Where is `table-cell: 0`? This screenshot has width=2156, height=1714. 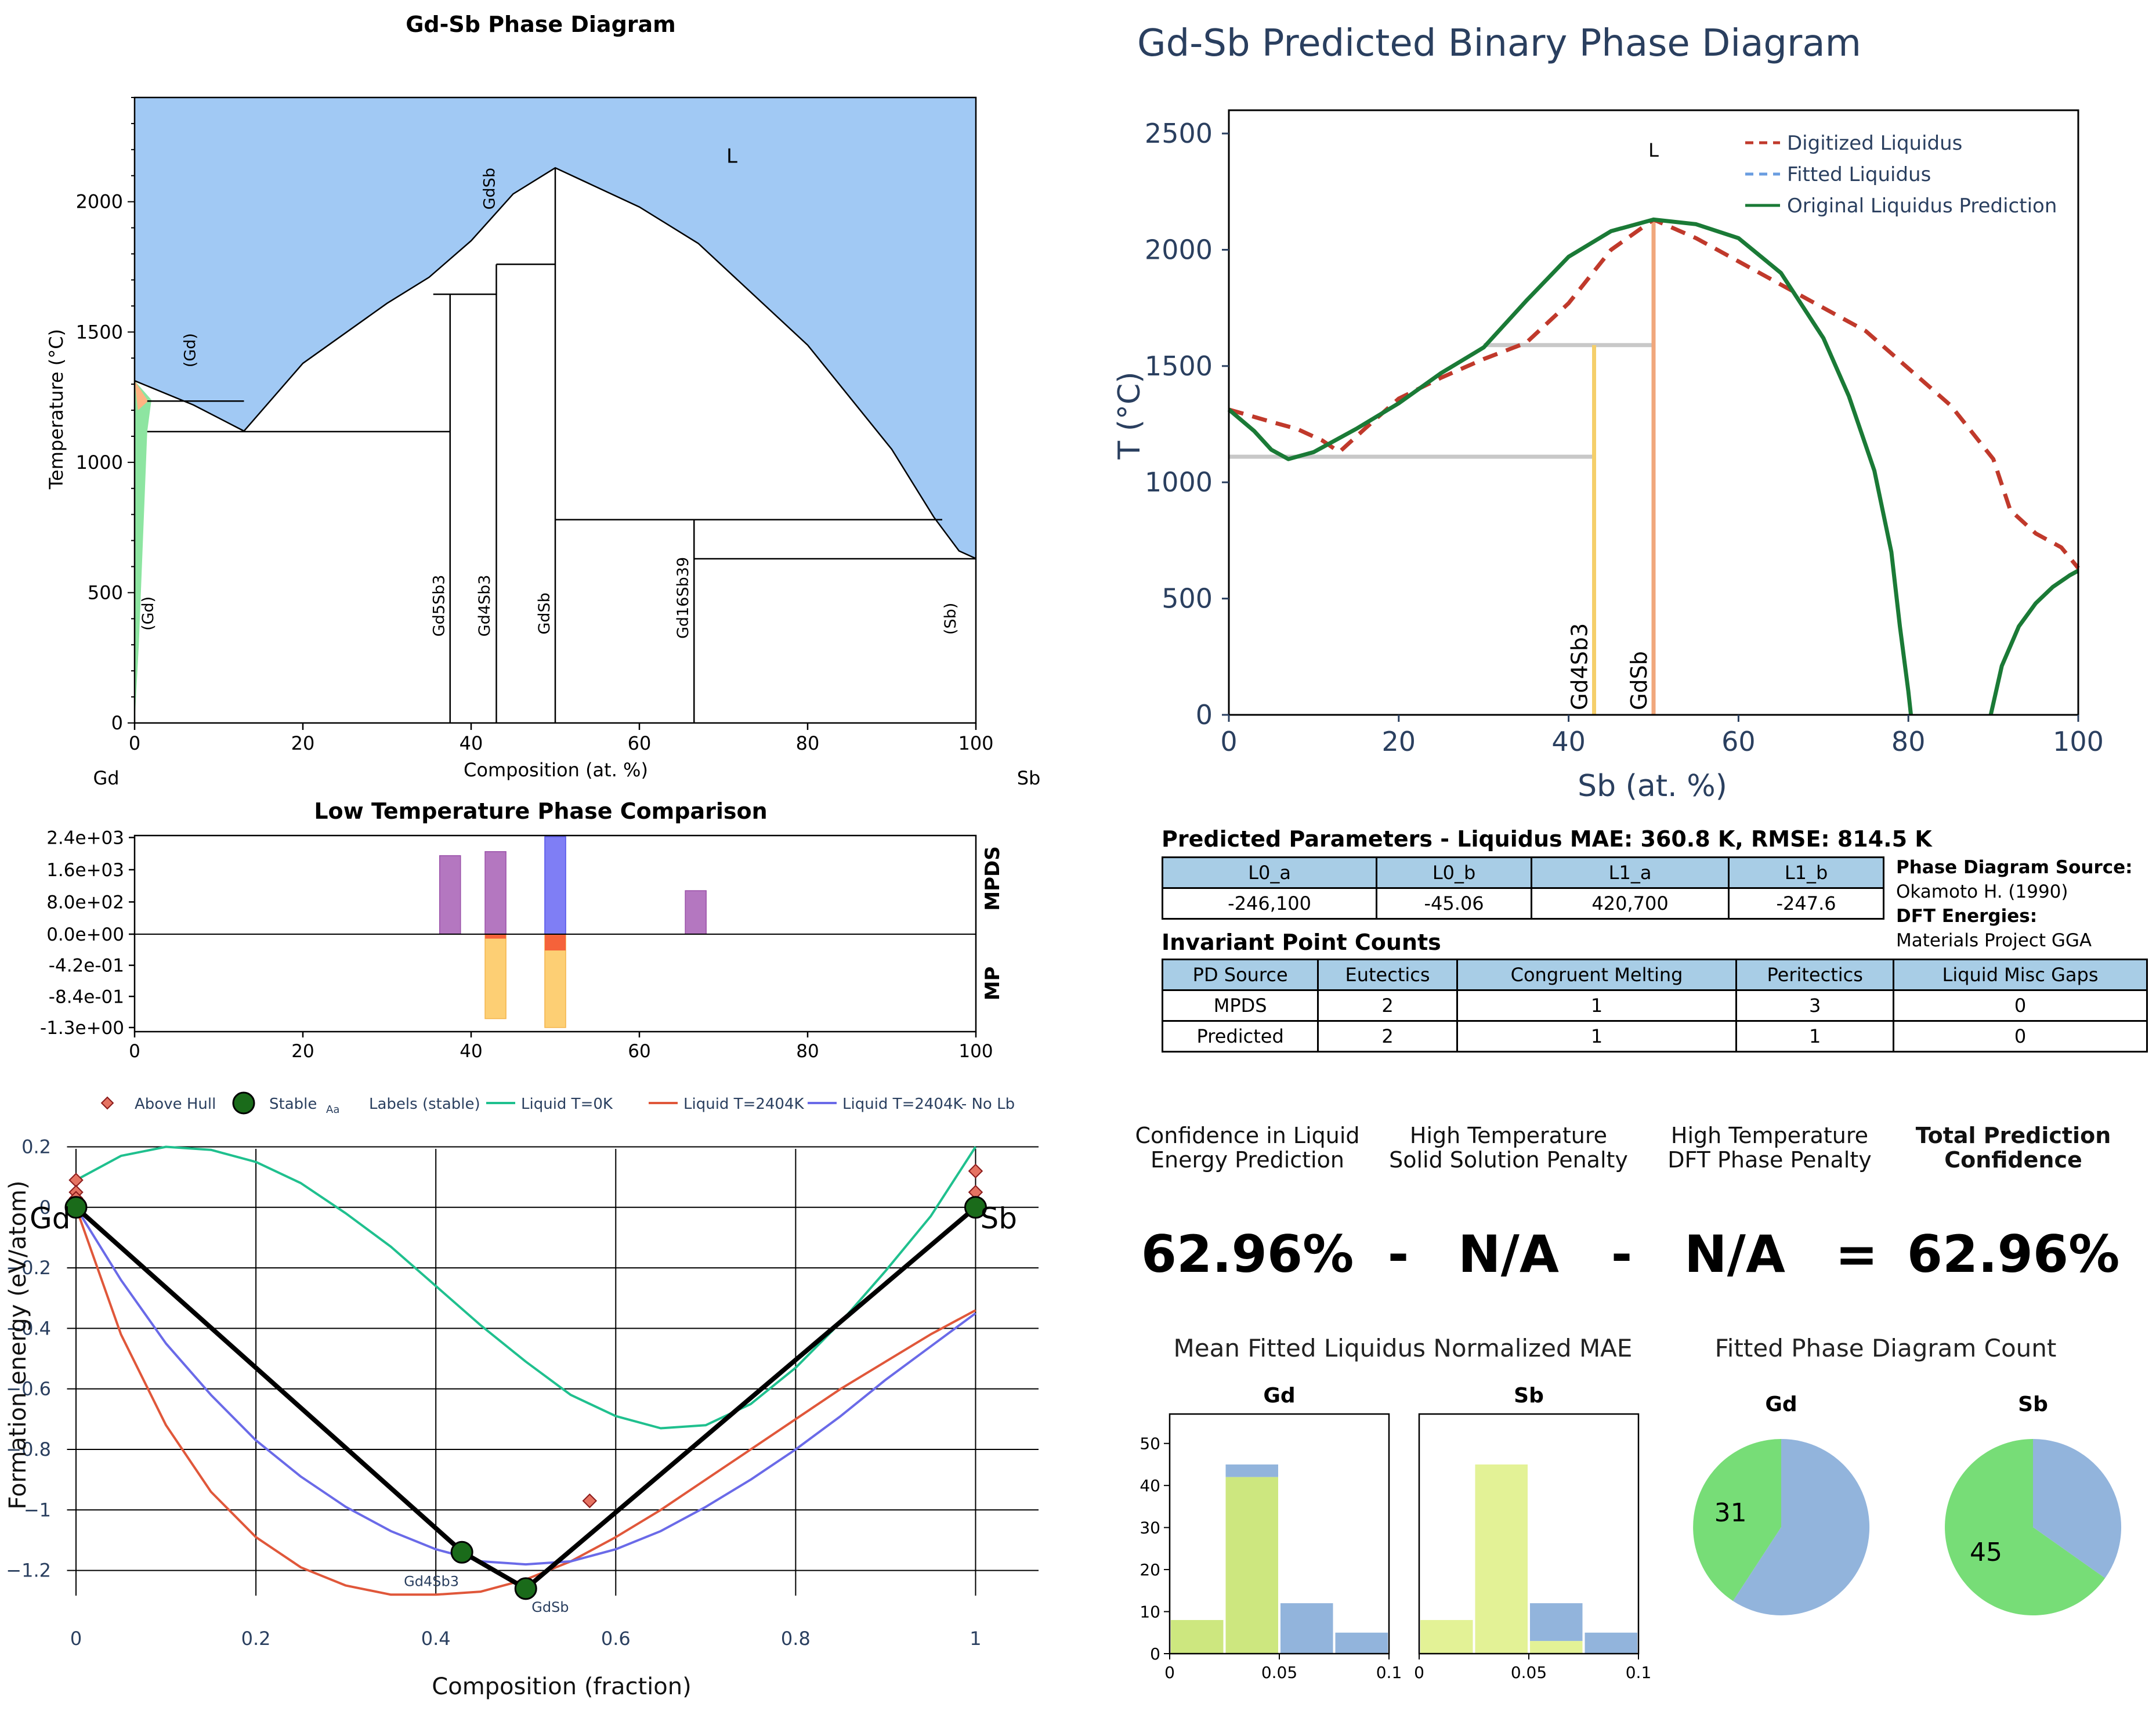 table-cell: 0 is located at coordinates (2020, 1036).